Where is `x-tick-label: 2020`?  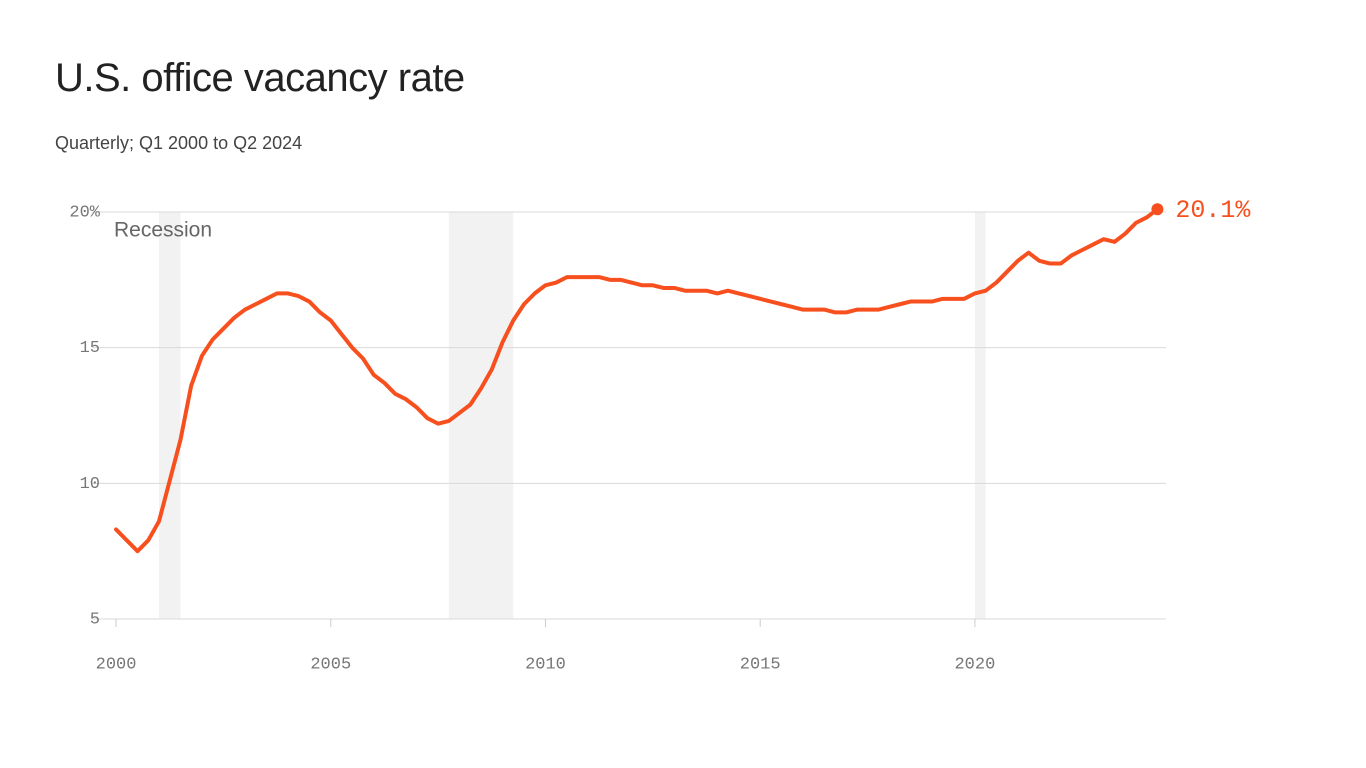 x-tick-label: 2020 is located at coordinates (974, 664).